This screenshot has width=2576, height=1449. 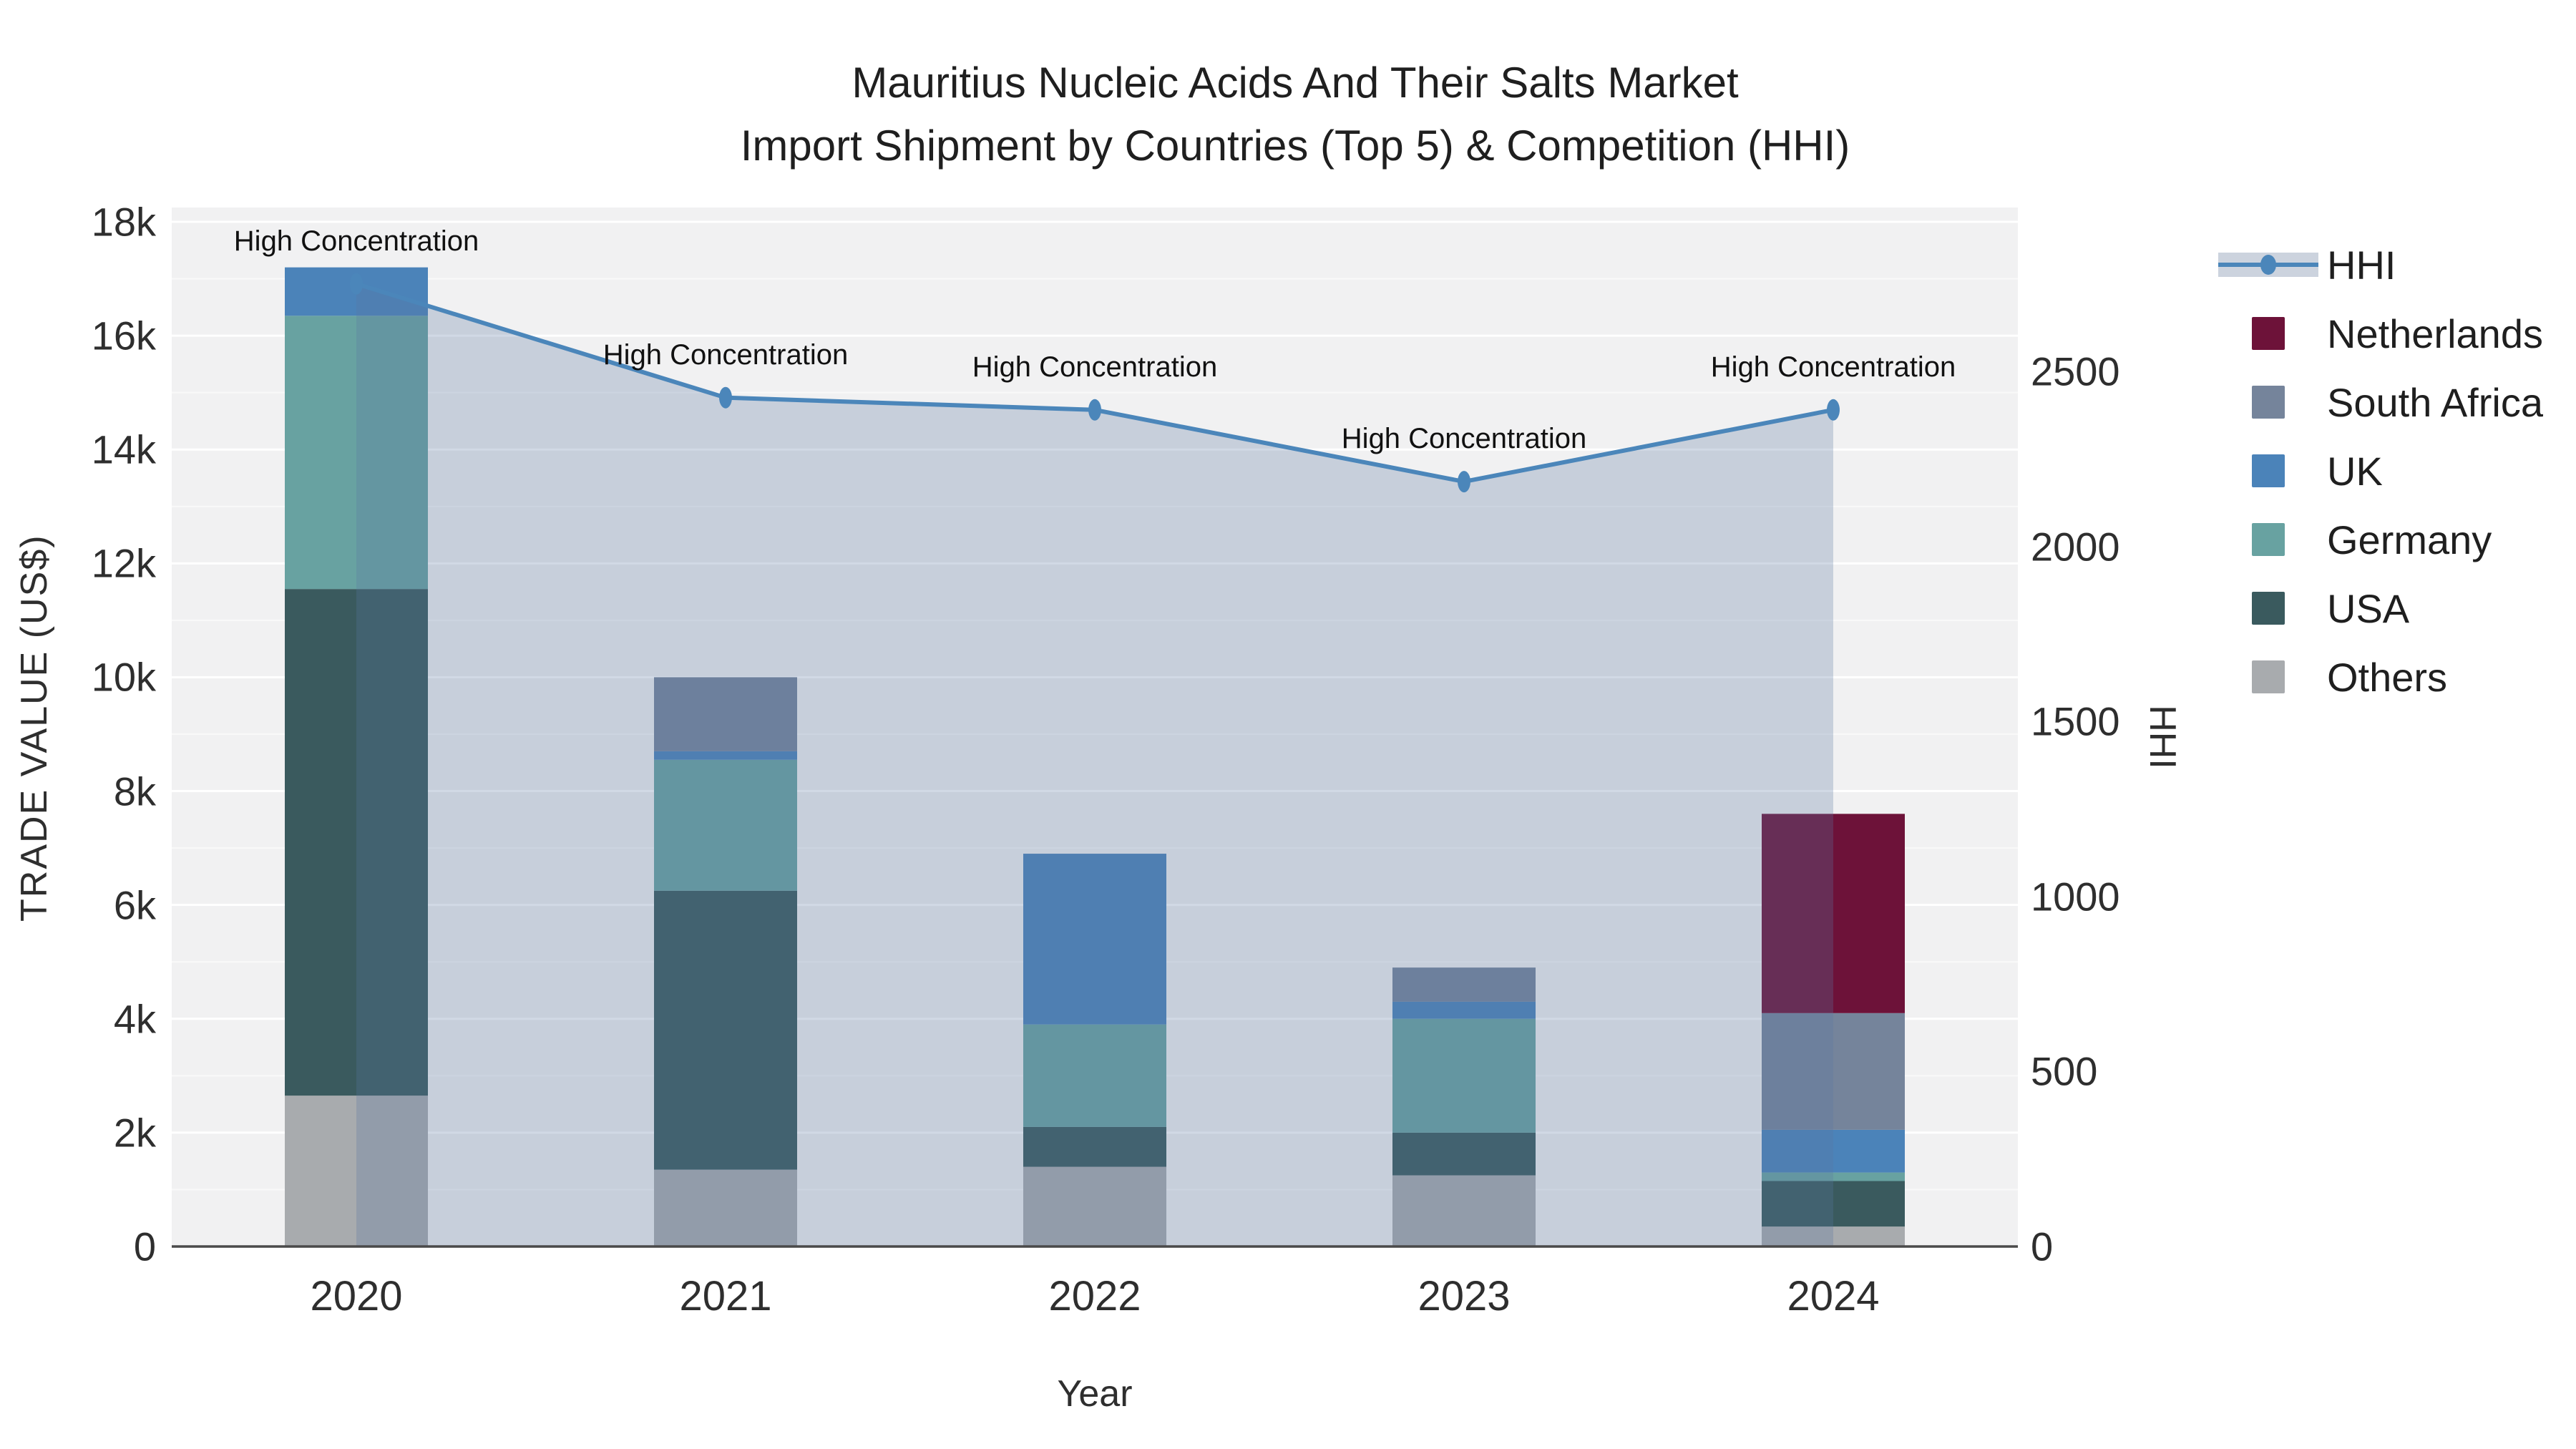 What do you see at coordinates (1095, 1394) in the screenshot?
I see `x-axis-title: Year` at bounding box center [1095, 1394].